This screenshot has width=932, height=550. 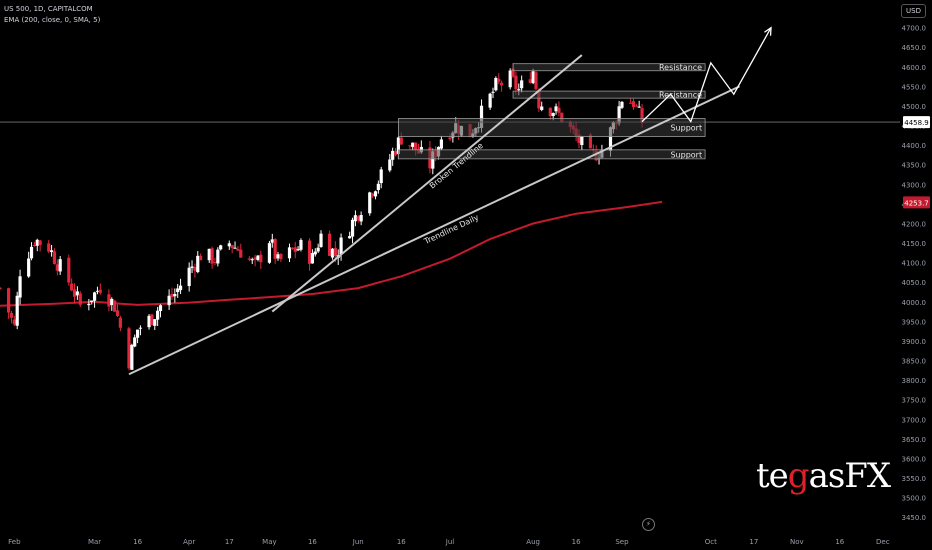 I want to click on trendline-daily-label: Trendline Daily, so click(x=451, y=230).